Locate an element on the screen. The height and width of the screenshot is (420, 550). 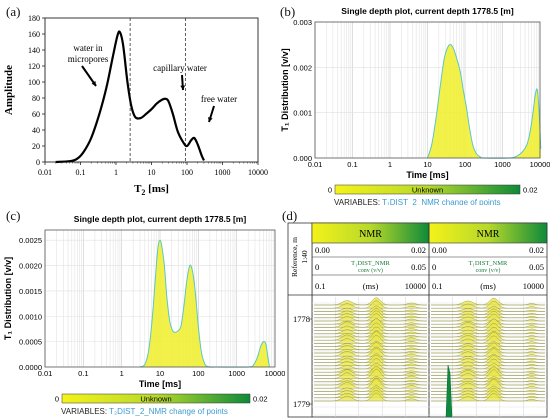
y-tick-label: 0.0015 is located at coordinates (30, 291).